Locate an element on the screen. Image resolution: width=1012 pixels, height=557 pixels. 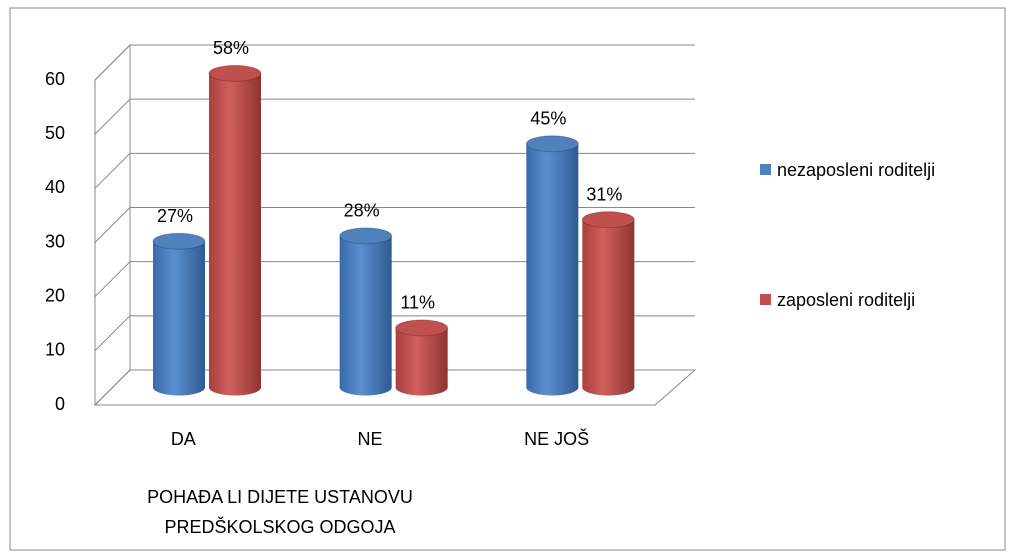
data-label: 28% is located at coordinates (362, 211).